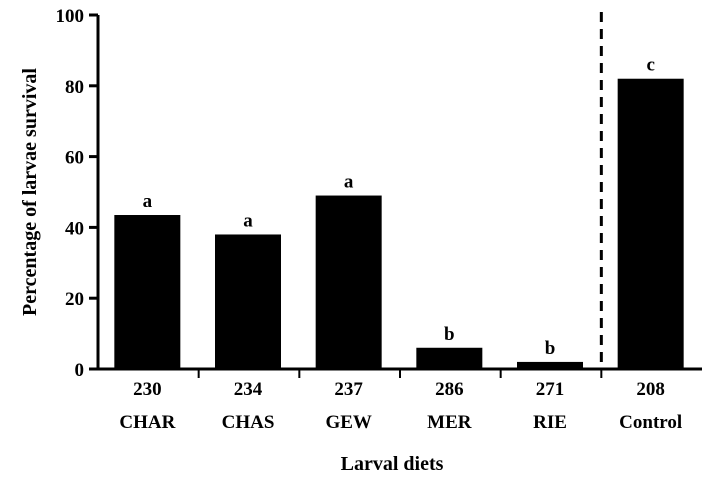  What do you see at coordinates (449, 358) in the screenshot?
I see `bar-mer` at bounding box center [449, 358].